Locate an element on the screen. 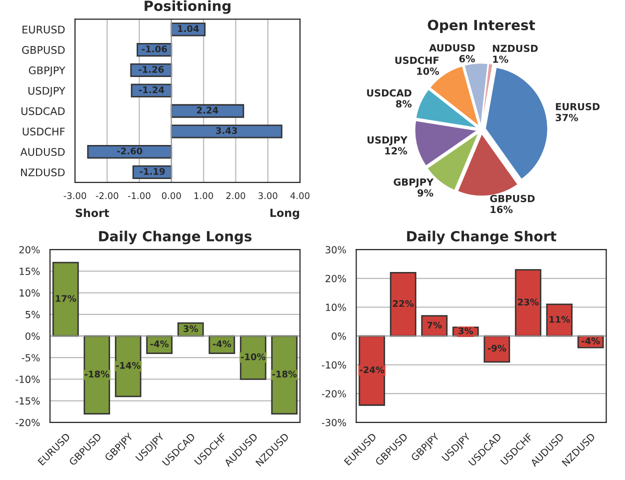 The width and height of the screenshot is (625, 480). data-label: -9% is located at coordinates (497, 348).